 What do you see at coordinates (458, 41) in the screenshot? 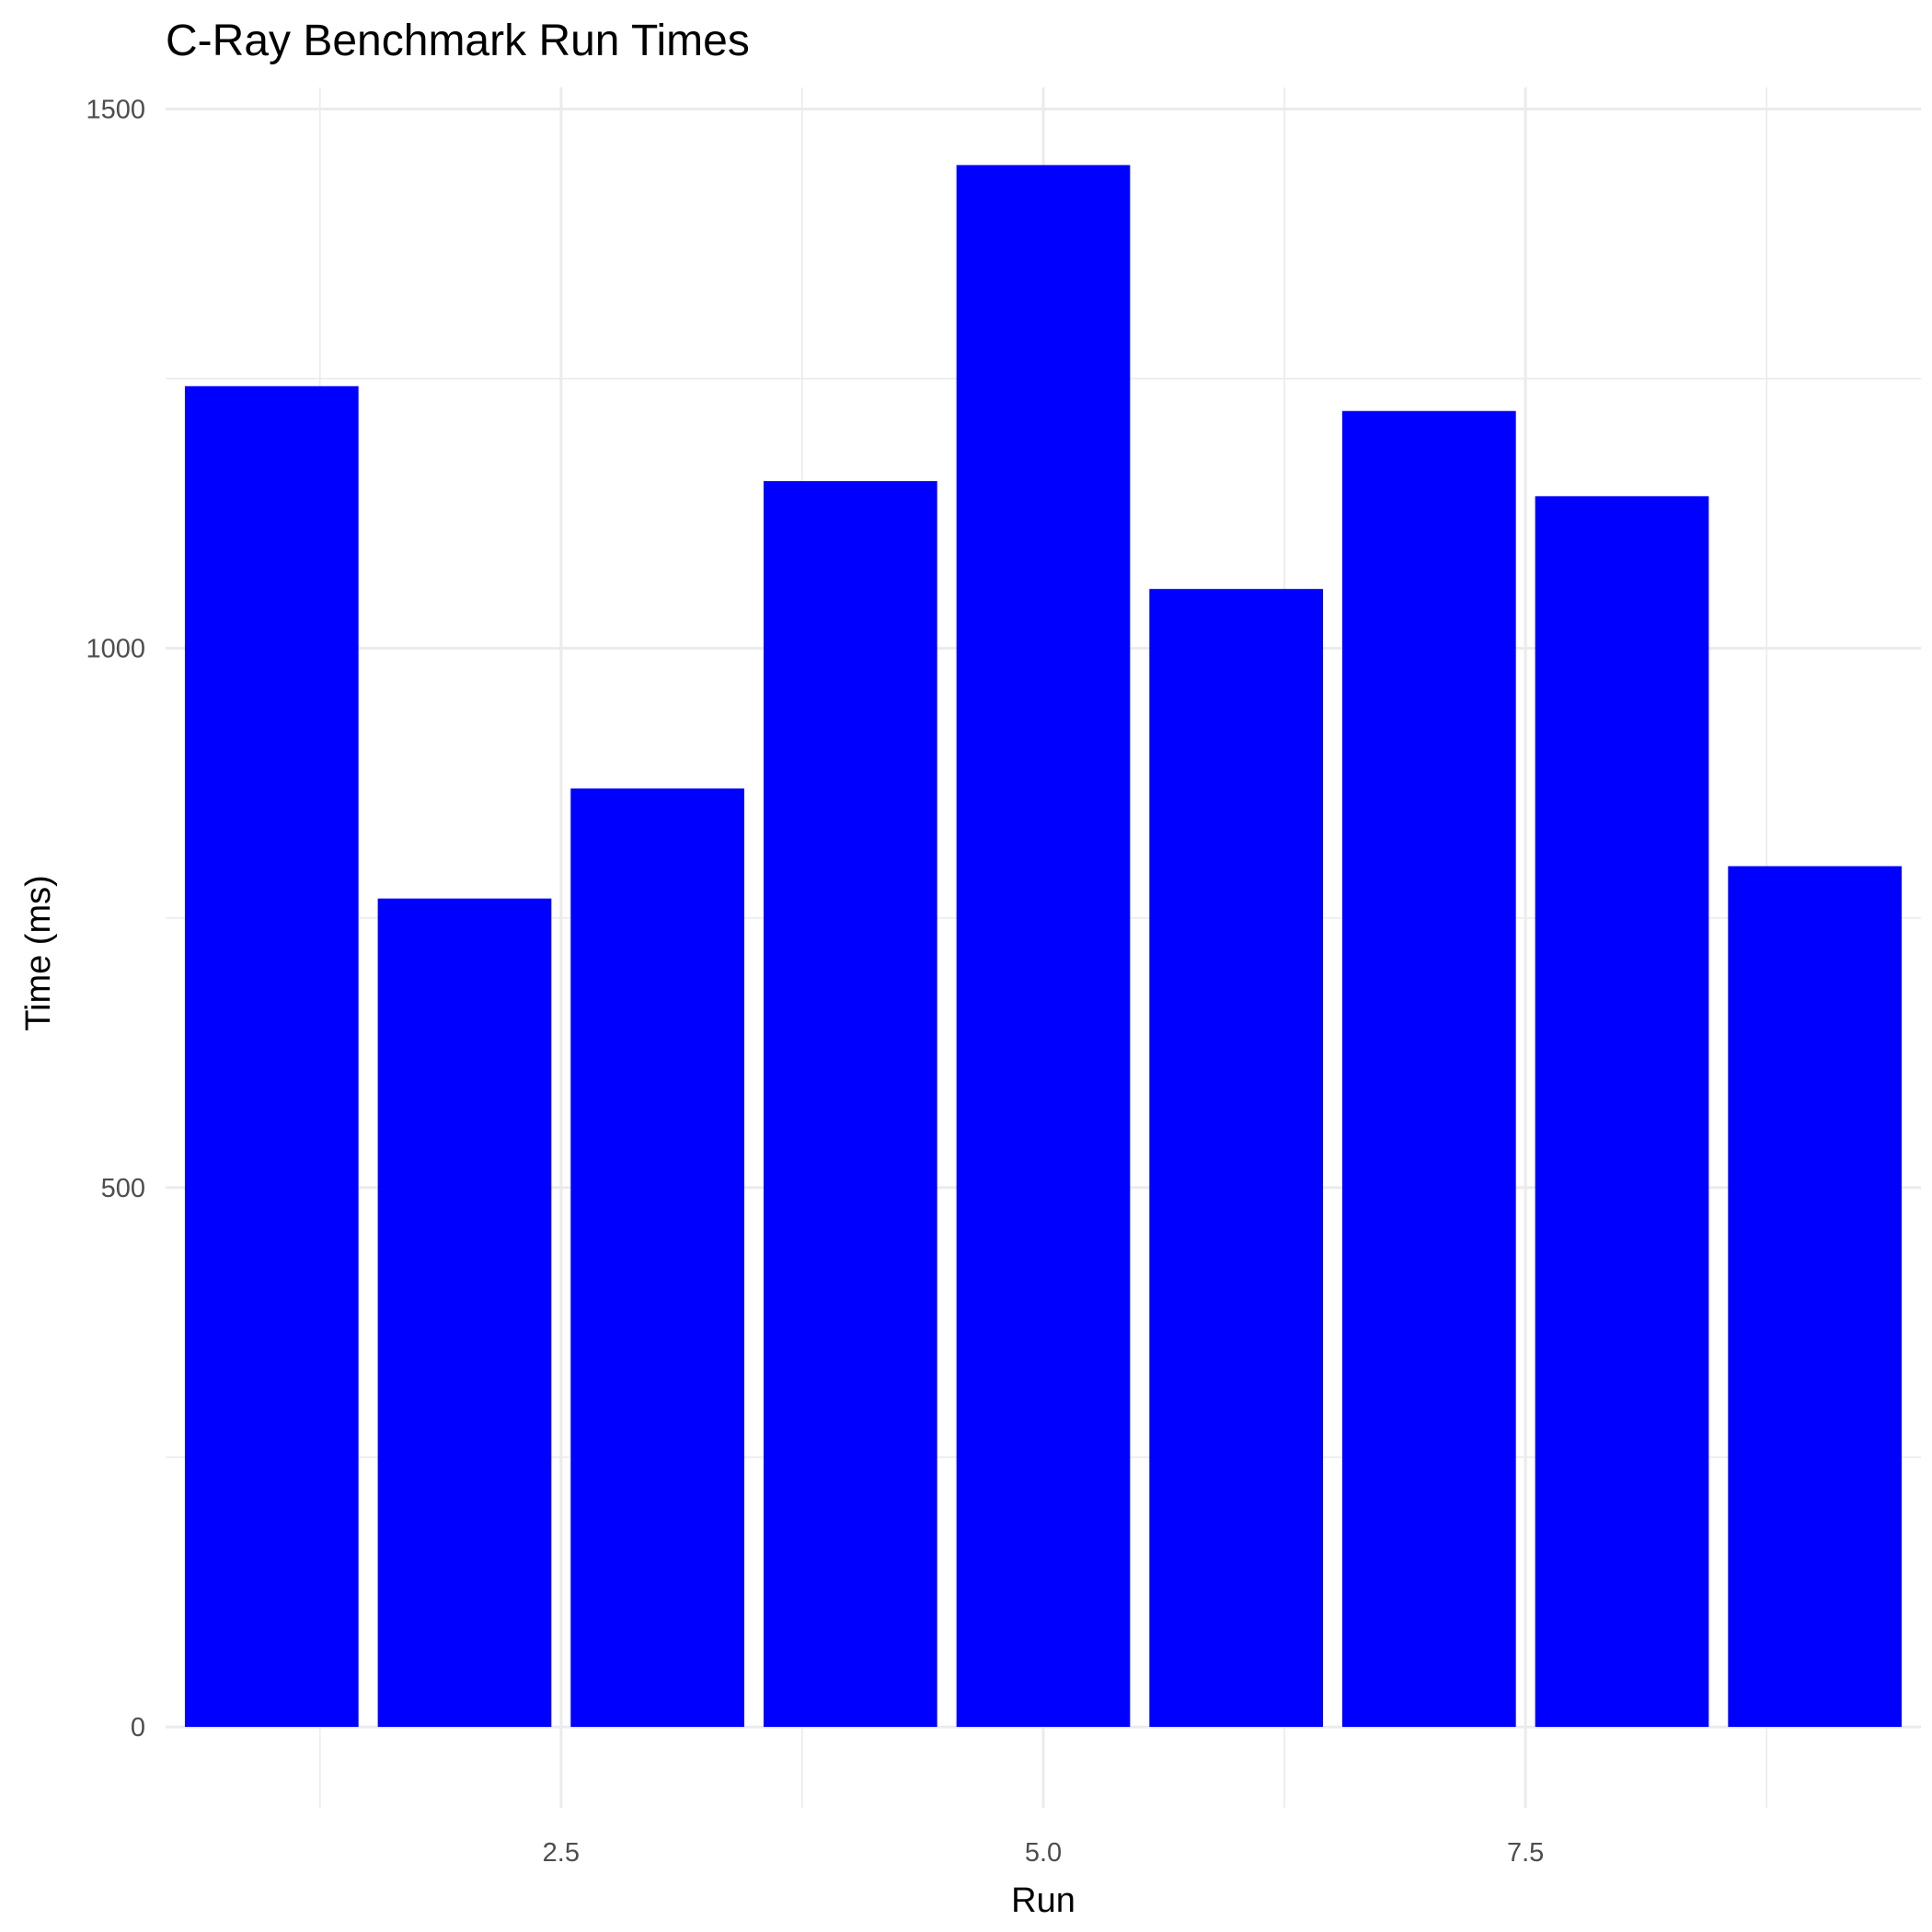
I see `chart-title: C-Ray Benchmark Run Times` at bounding box center [458, 41].